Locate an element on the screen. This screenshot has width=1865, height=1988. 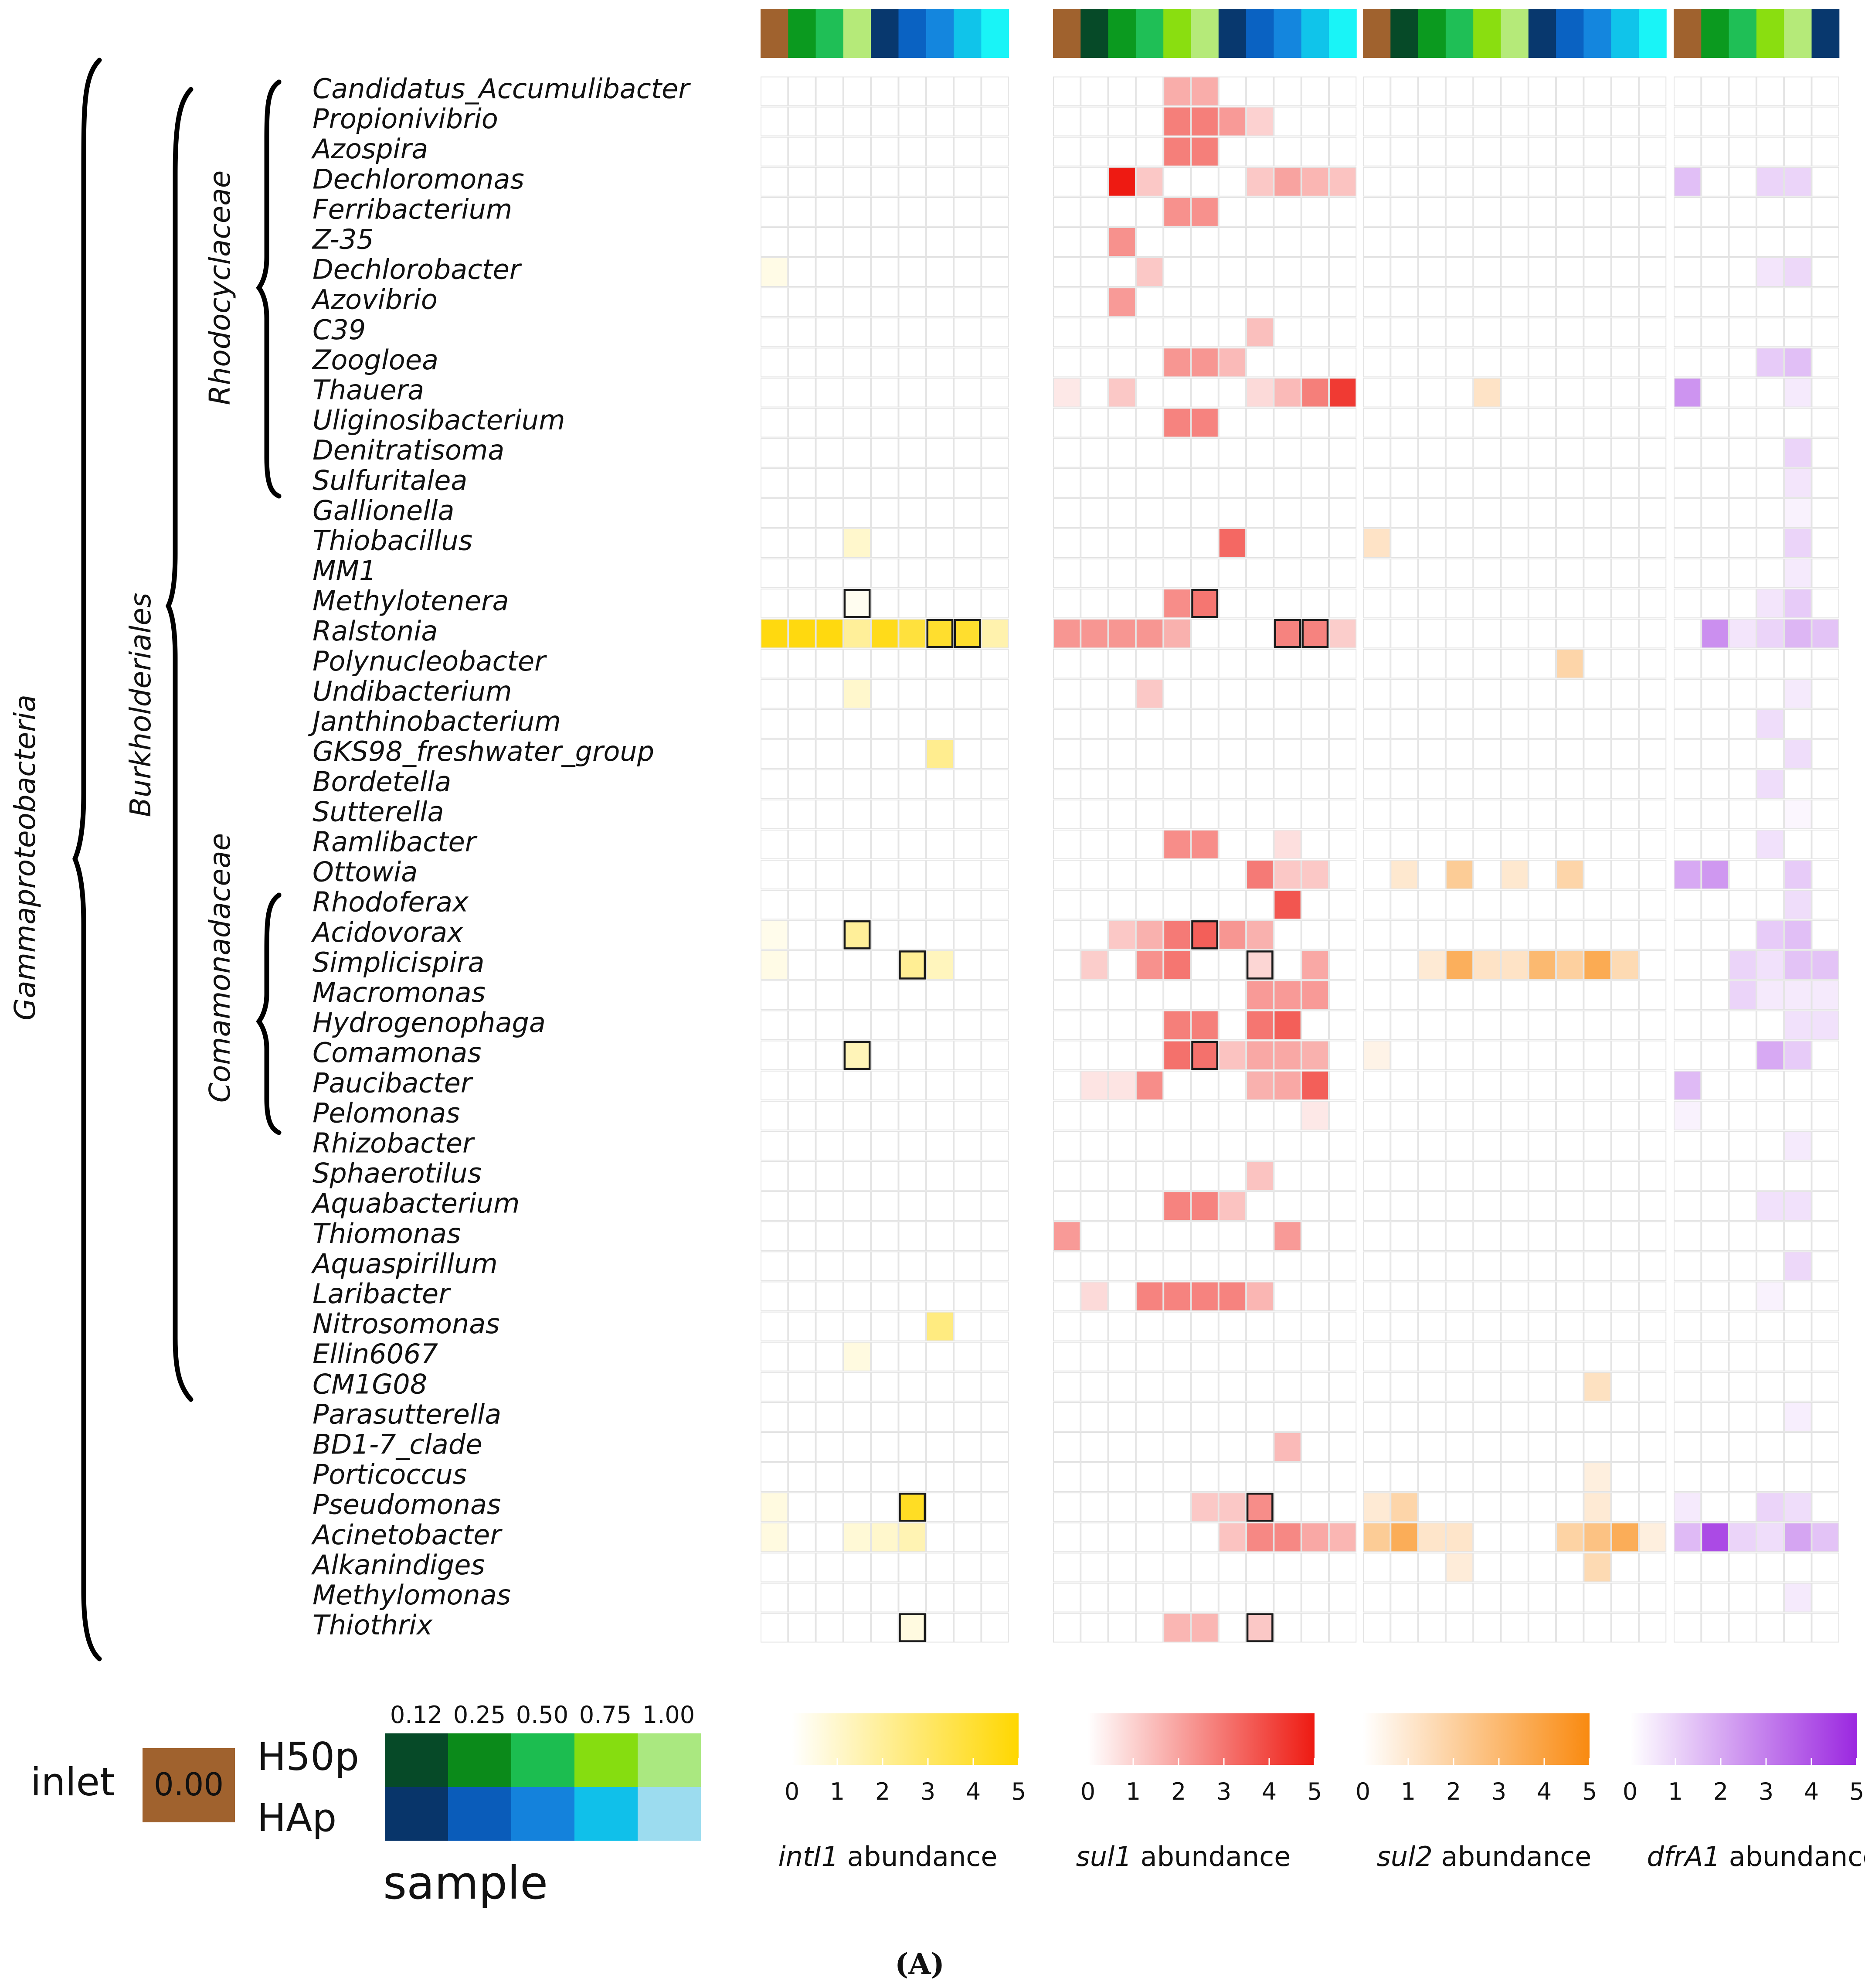
legend-swatch is located at coordinates (669, 1760).